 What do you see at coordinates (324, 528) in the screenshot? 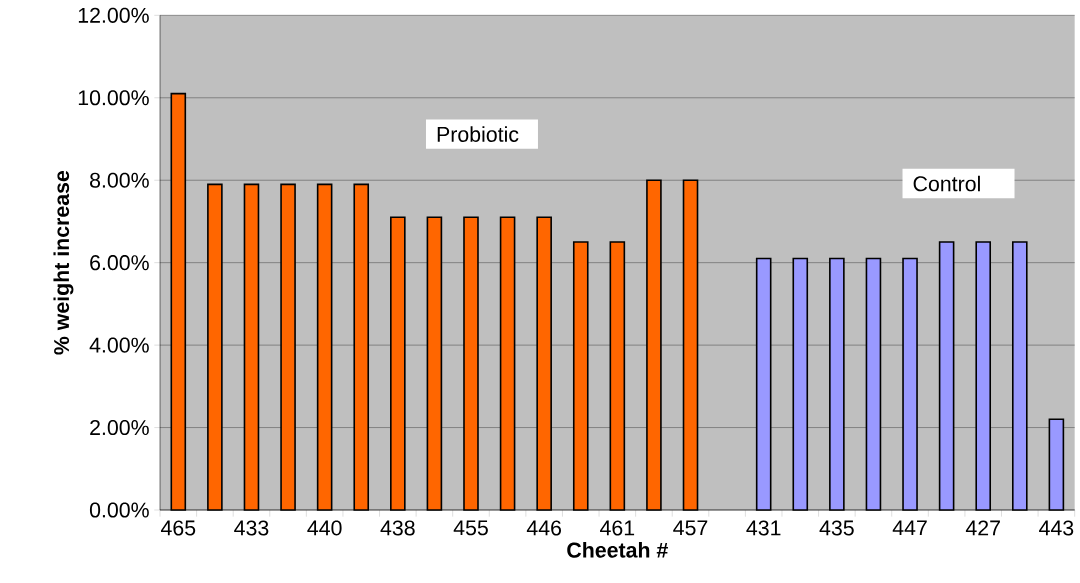
I see `x-tick-label: 440` at bounding box center [324, 528].